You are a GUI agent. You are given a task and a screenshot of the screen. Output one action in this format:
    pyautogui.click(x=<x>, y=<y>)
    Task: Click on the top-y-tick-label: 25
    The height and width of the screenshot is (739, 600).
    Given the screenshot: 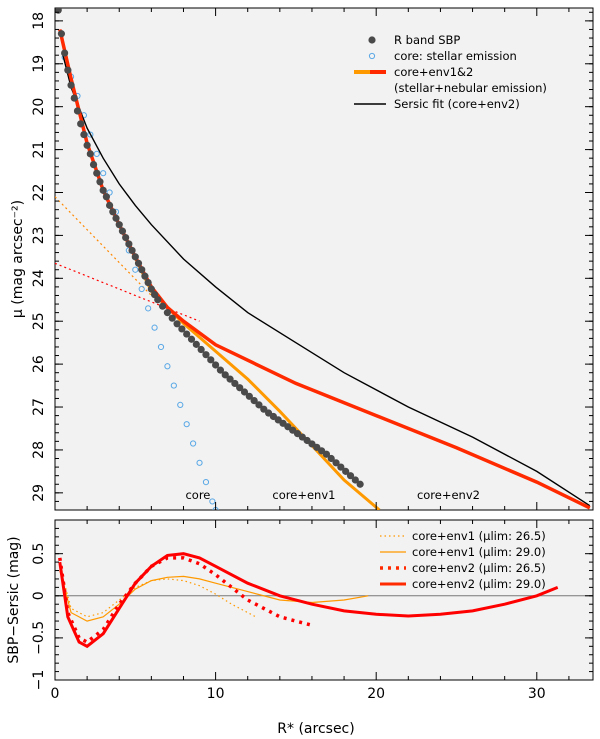 What is the action you would take?
    pyautogui.click(x=39, y=321)
    